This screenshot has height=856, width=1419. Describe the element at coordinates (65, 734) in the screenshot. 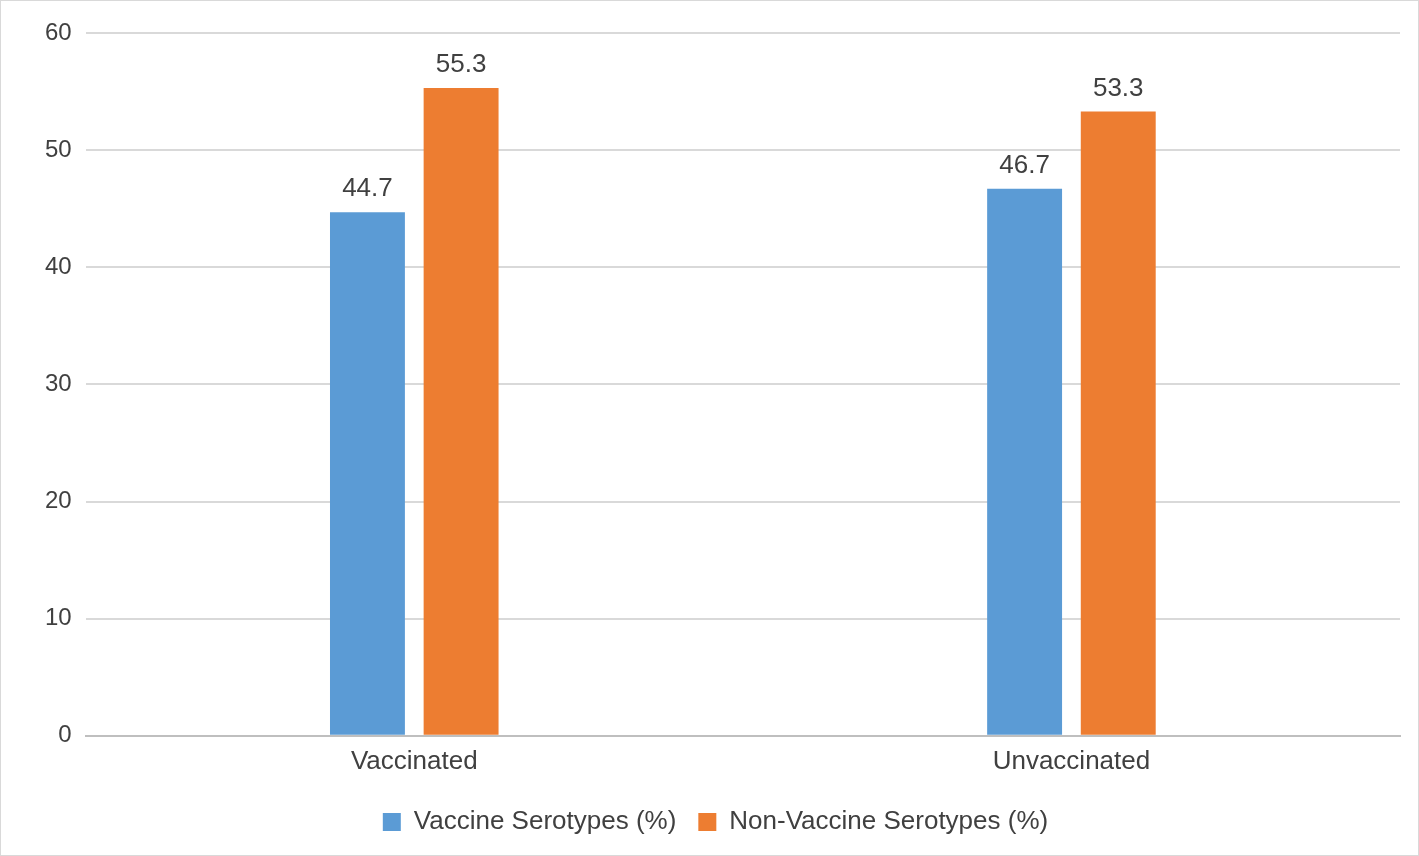

I see `y-tick-label: 0` at that location.